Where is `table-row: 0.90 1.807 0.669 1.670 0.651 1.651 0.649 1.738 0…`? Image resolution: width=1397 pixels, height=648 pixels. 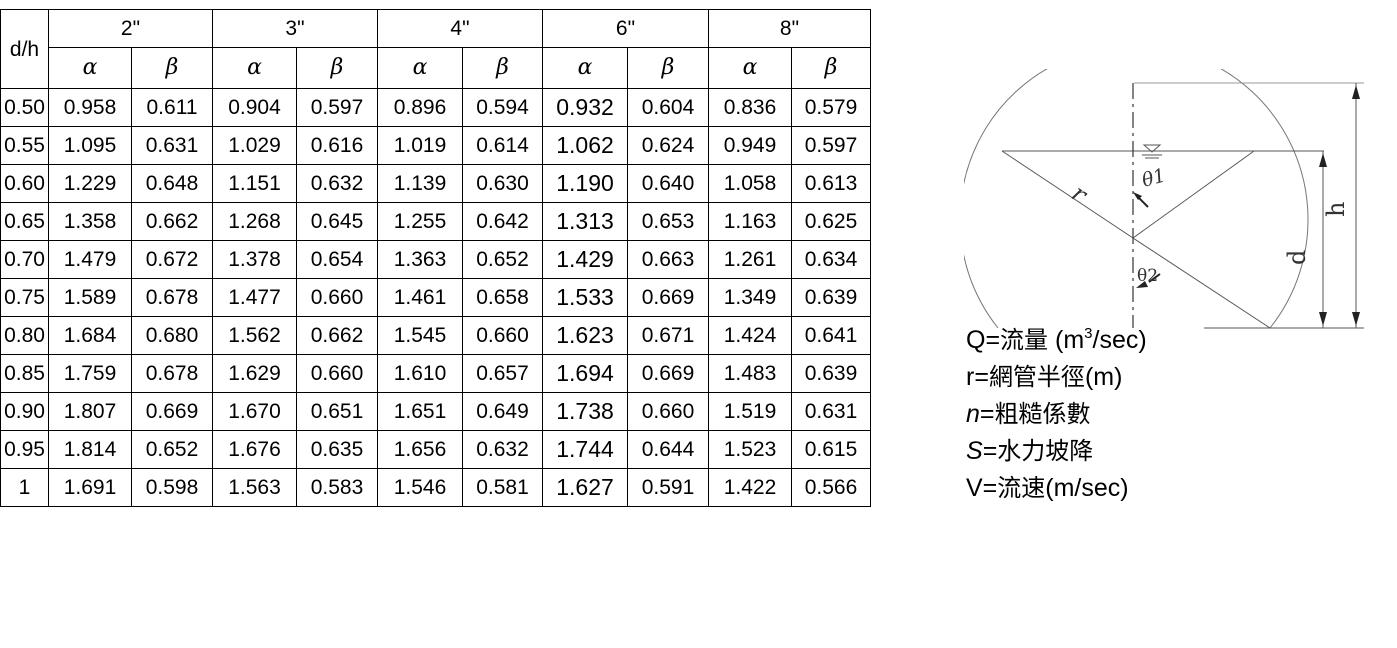
table-row: 0.90 1.807 0.669 1.670 0.651 1.651 0.649 1.738 0… is located at coordinates (435, 411).